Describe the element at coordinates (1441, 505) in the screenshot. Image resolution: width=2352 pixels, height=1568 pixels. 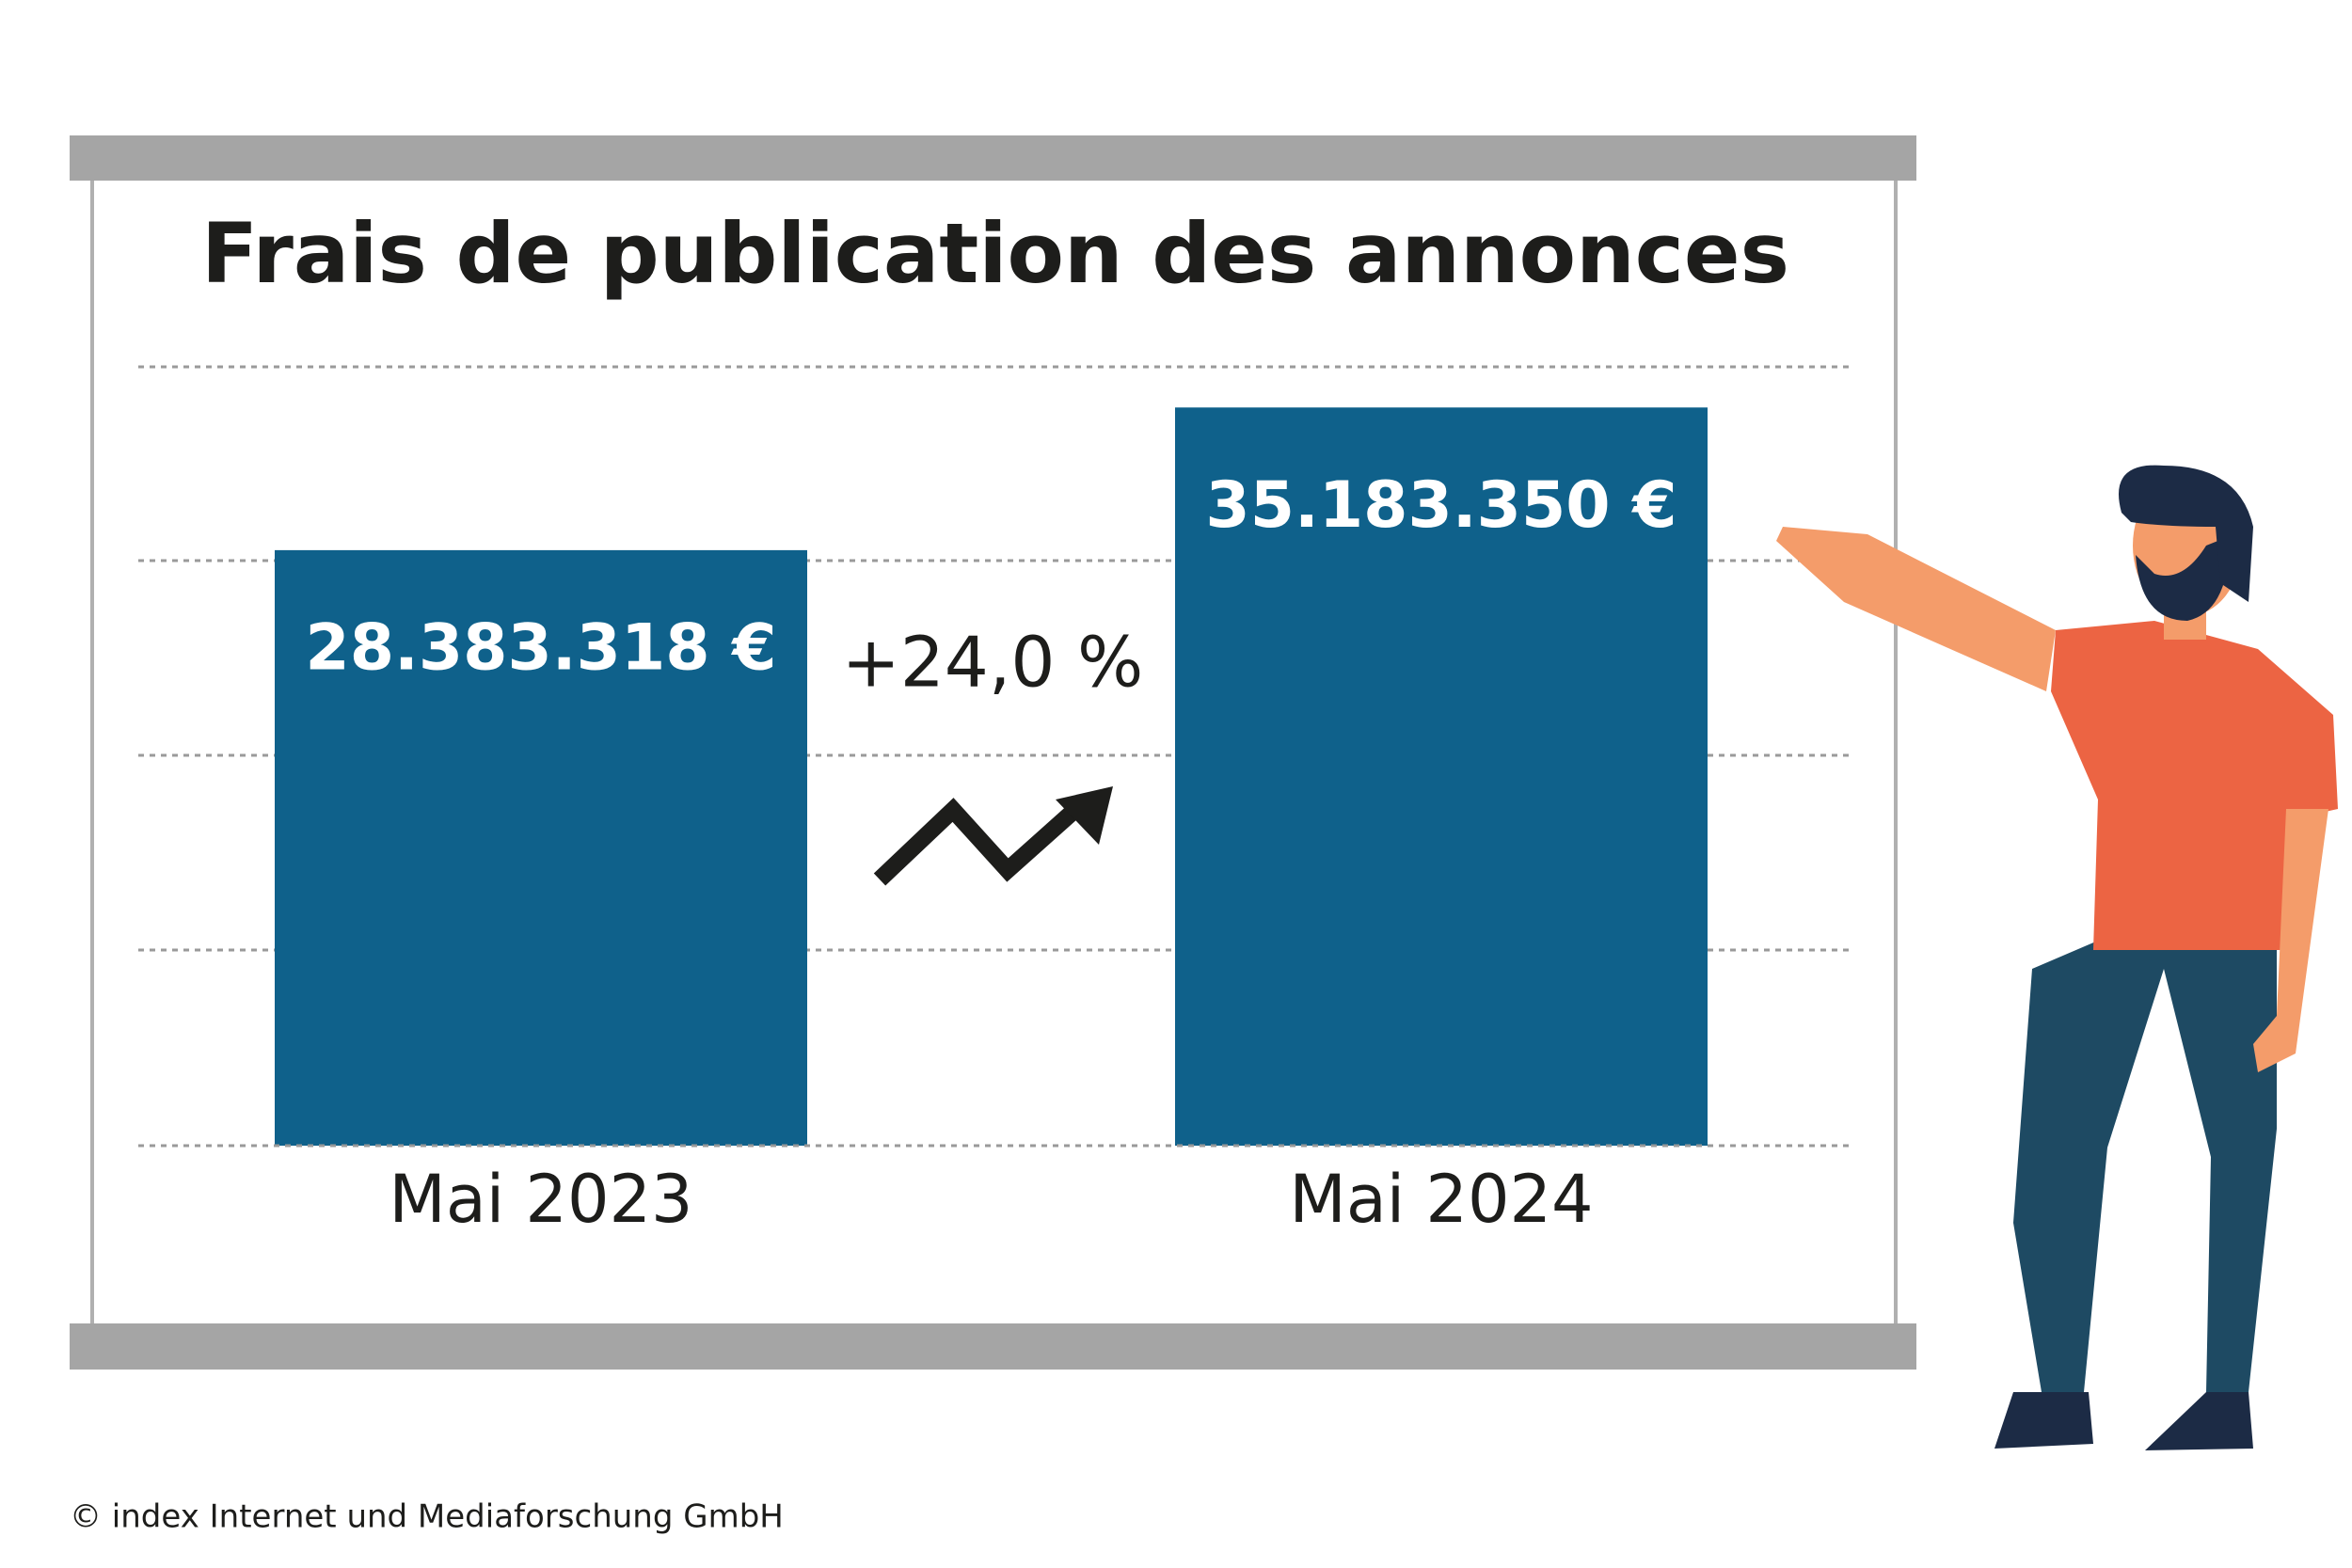
I see `value-label: 35.183.350 €` at that location.